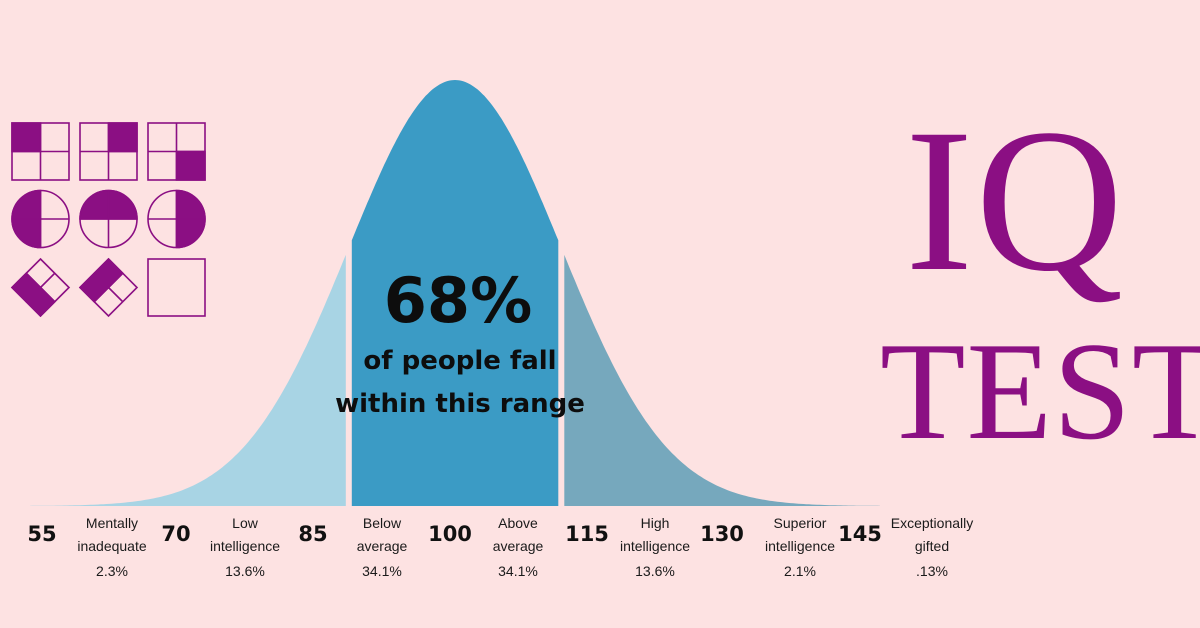  What do you see at coordinates (460, 341) in the screenshot?
I see `callout: 68% of people fall within this range` at bounding box center [460, 341].